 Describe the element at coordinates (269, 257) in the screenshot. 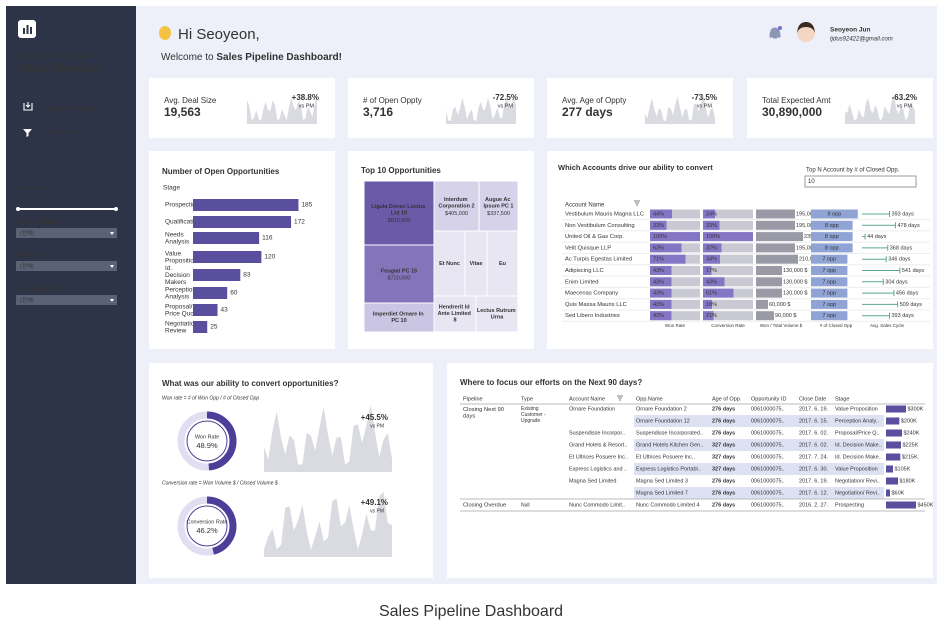

I see `bar-value-label: 120` at that location.